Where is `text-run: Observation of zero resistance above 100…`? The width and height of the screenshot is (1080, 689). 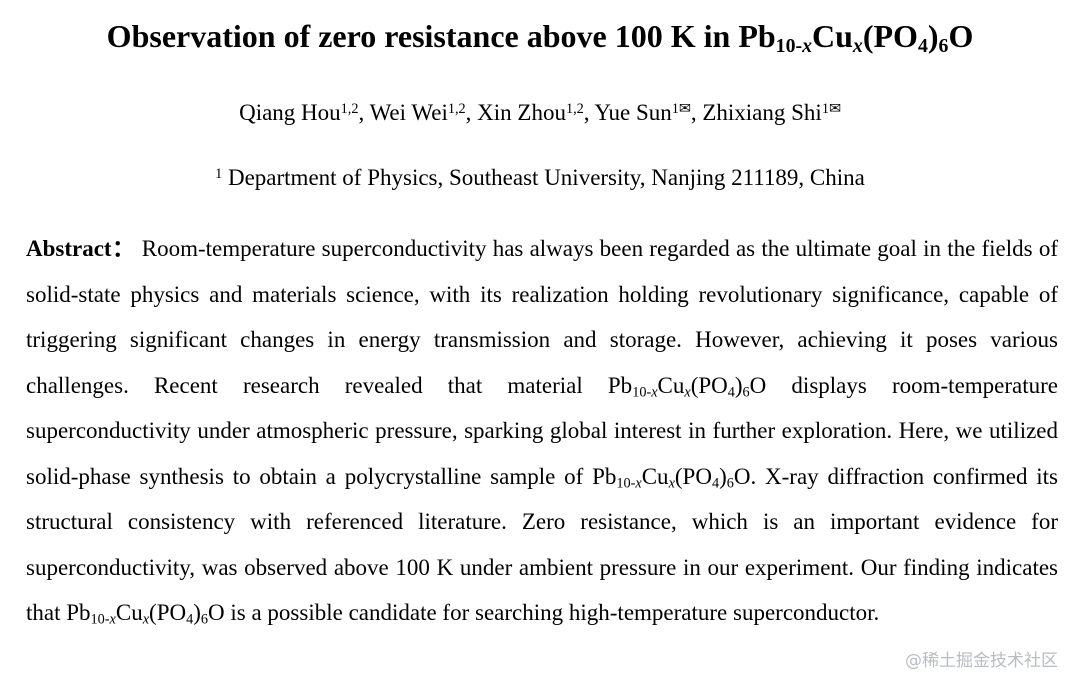 text-run: Observation of zero resistance above 100… is located at coordinates (441, 36).